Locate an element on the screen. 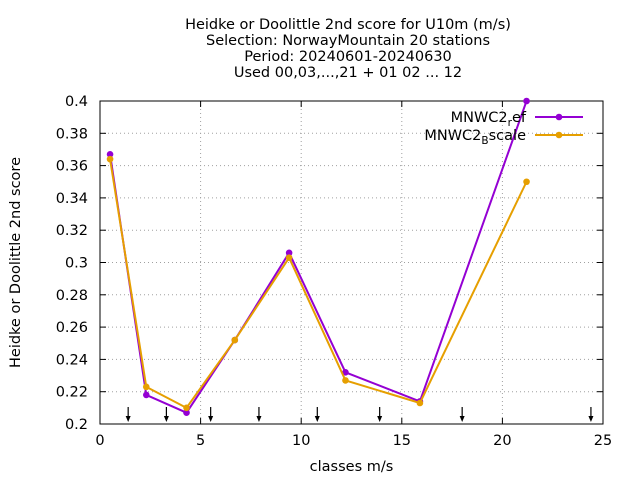 The image size is (640, 480). x-tick-label: 20 is located at coordinates (502, 441).